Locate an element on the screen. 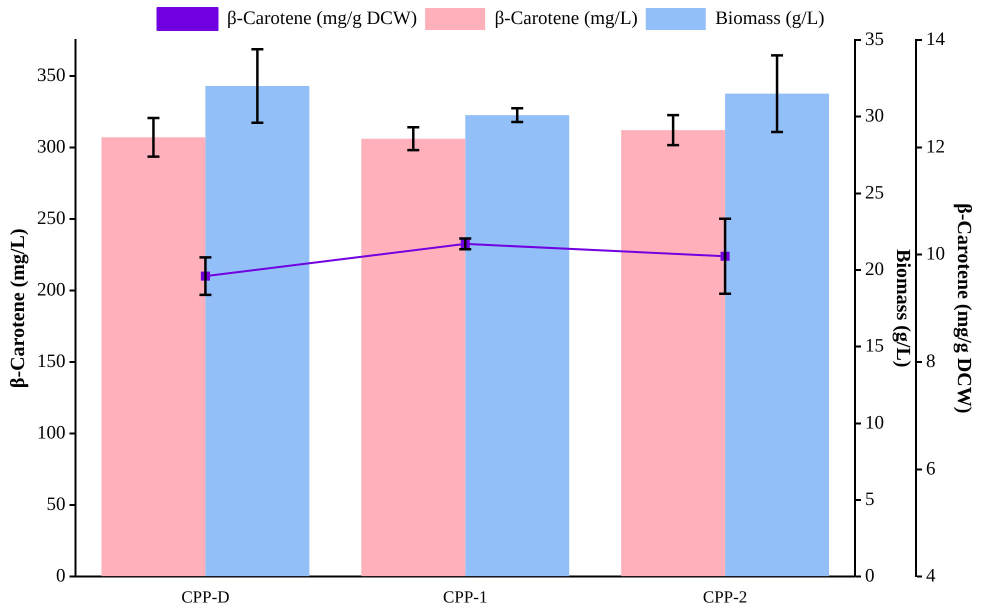 Image resolution: width=987 pixels, height=611 pixels. y2-axis-title: Biomass (g/L) is located at coordinates (903, 308).